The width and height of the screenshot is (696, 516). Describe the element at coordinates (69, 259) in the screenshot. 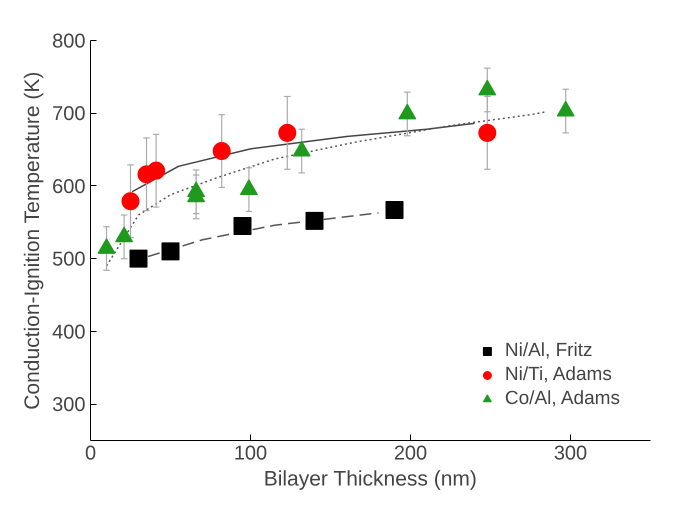

I see `y-tick-label: 500` at that location.